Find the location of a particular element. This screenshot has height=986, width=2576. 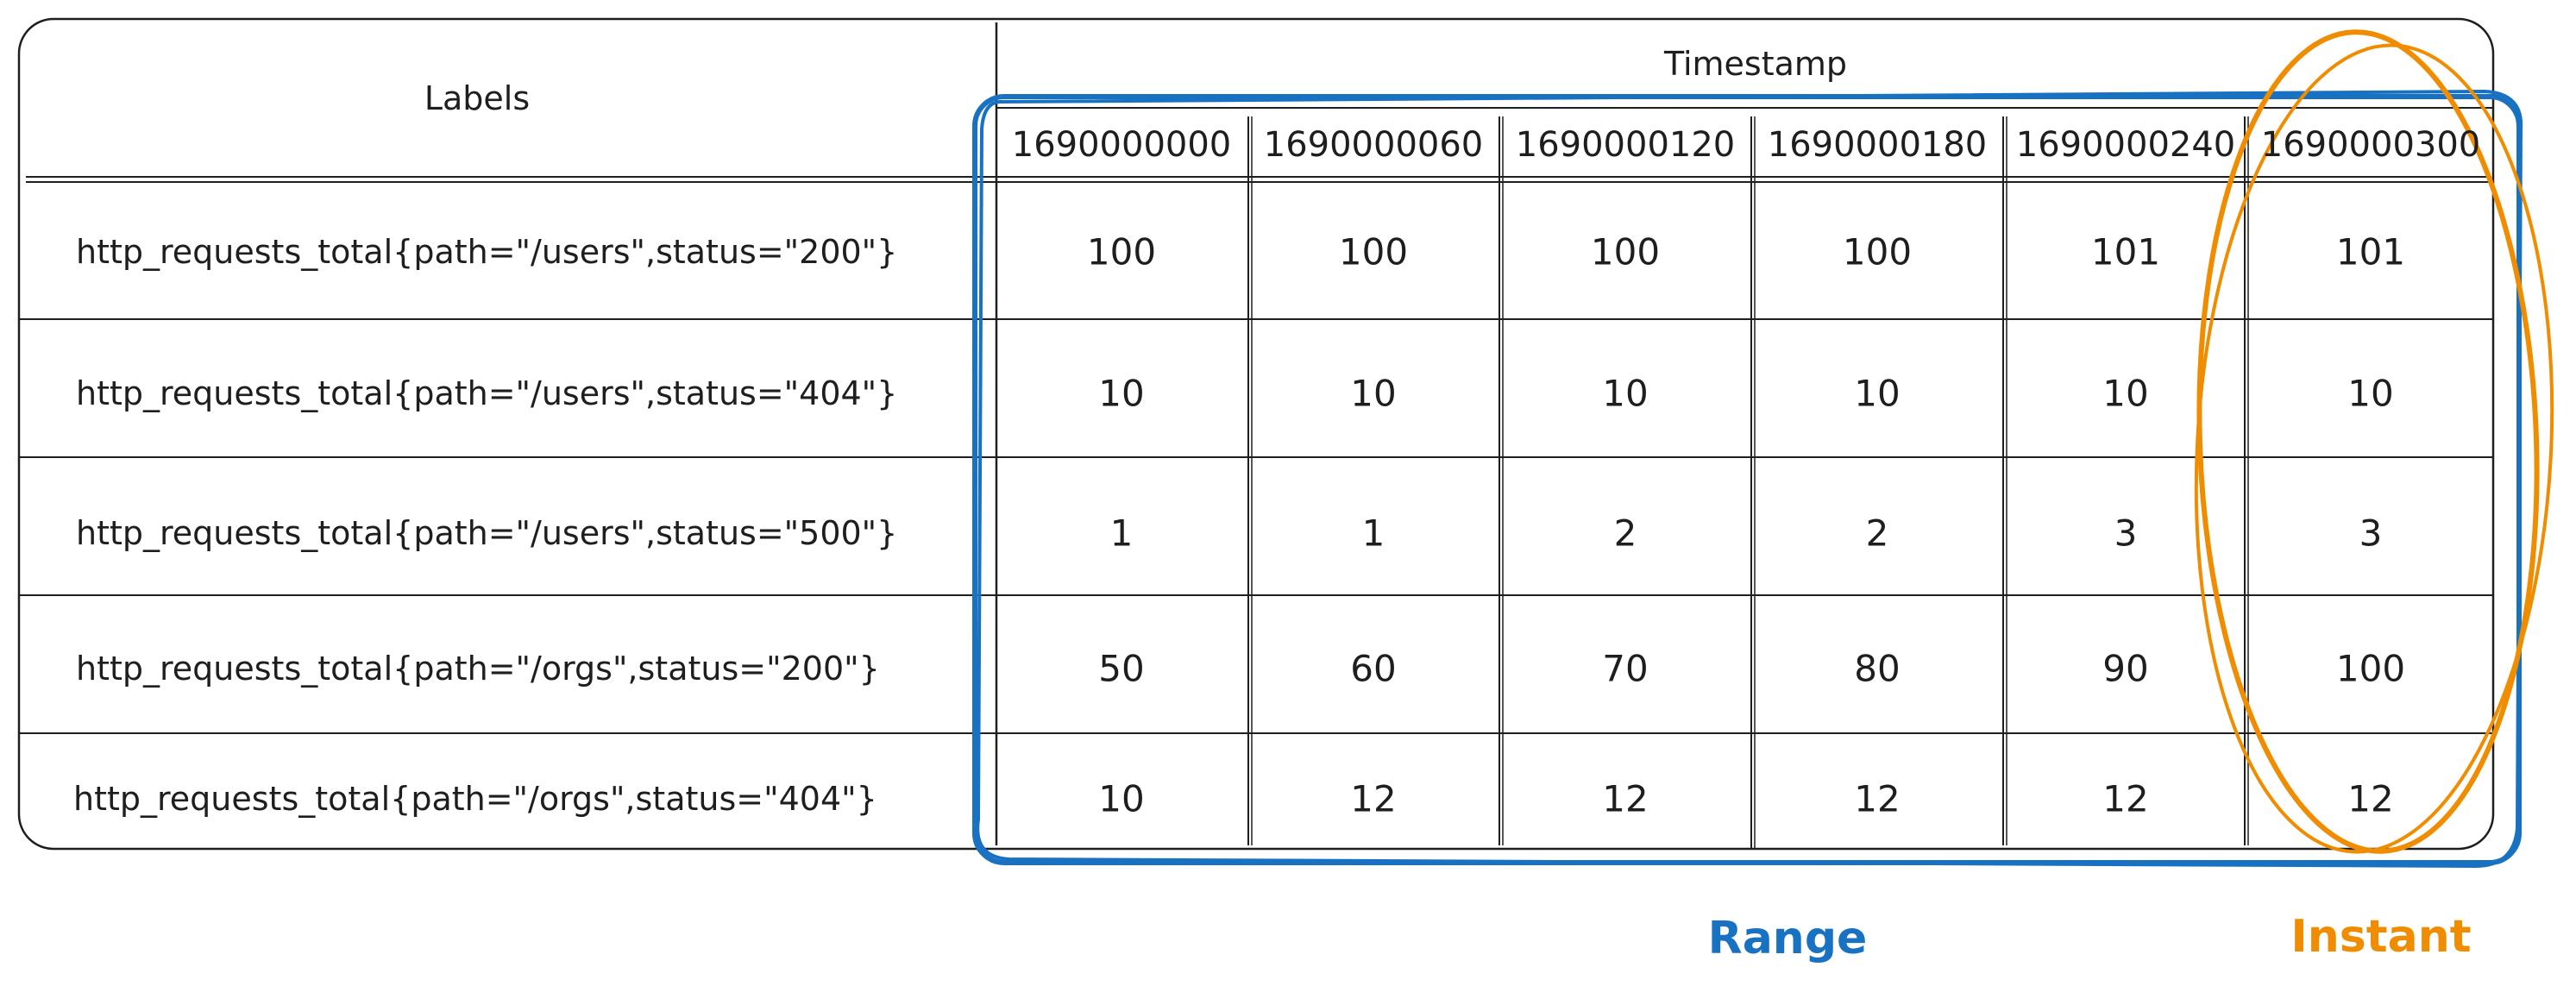

timestamp-header: Timestamp is located at coordinates (1755, 64).